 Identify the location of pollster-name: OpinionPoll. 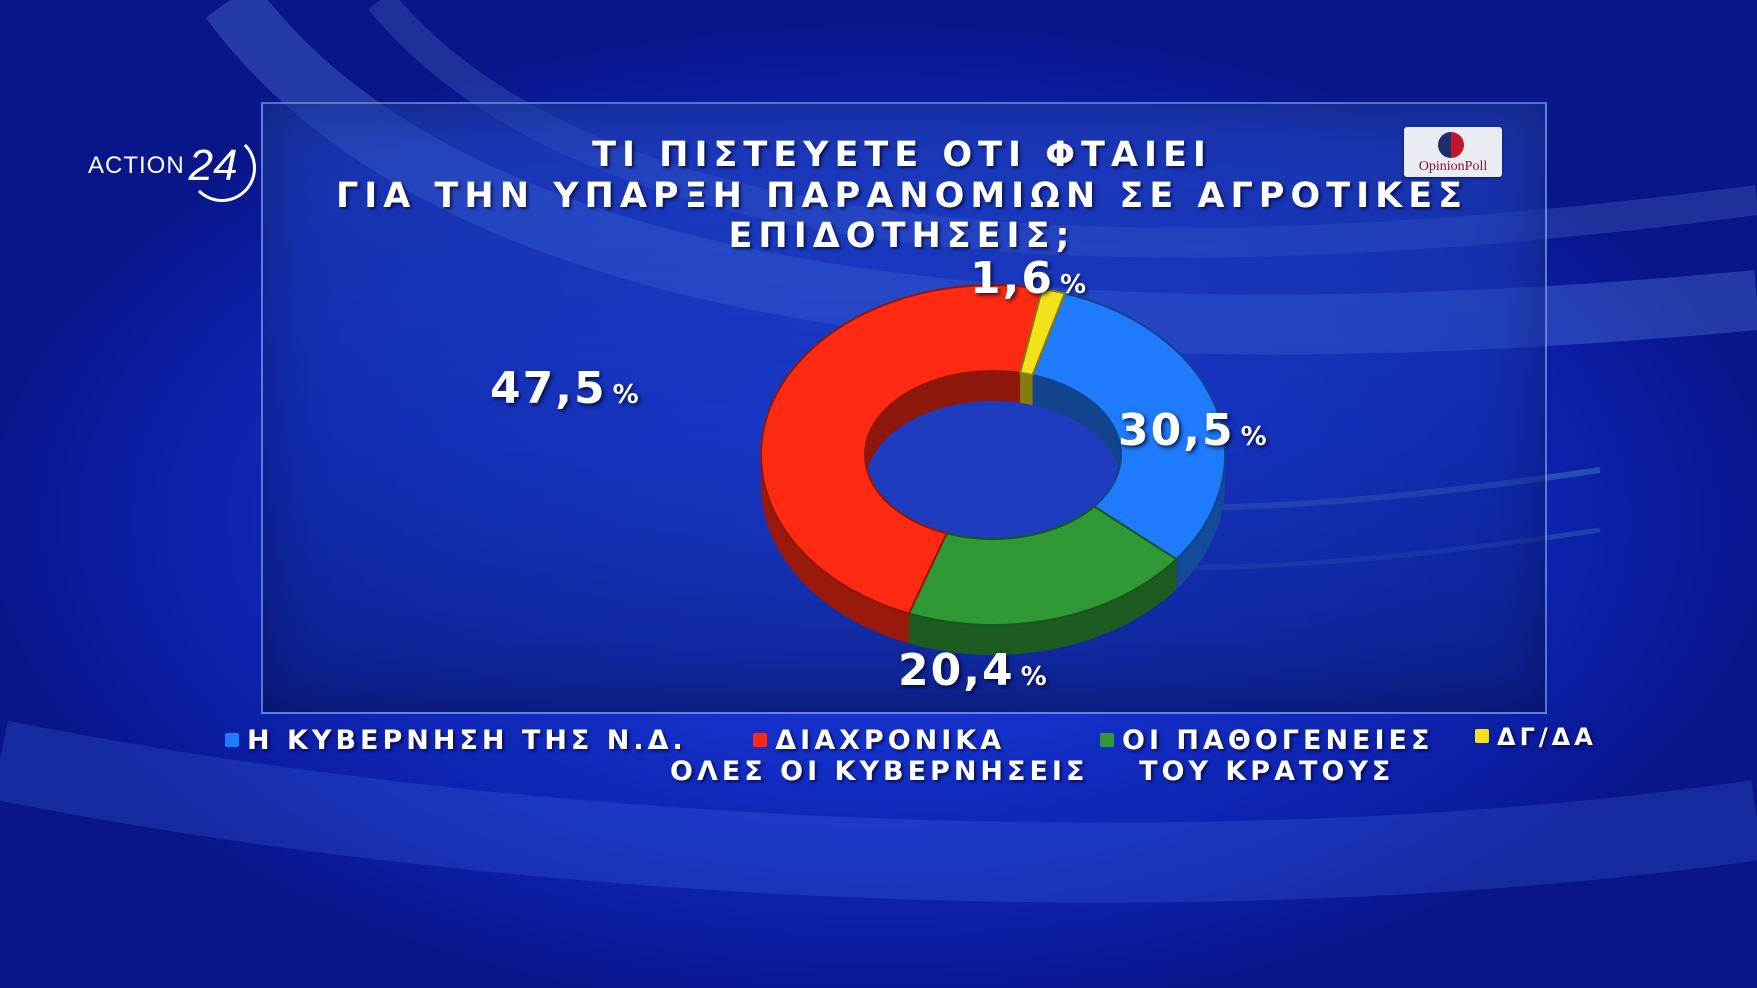
(1453, 166).